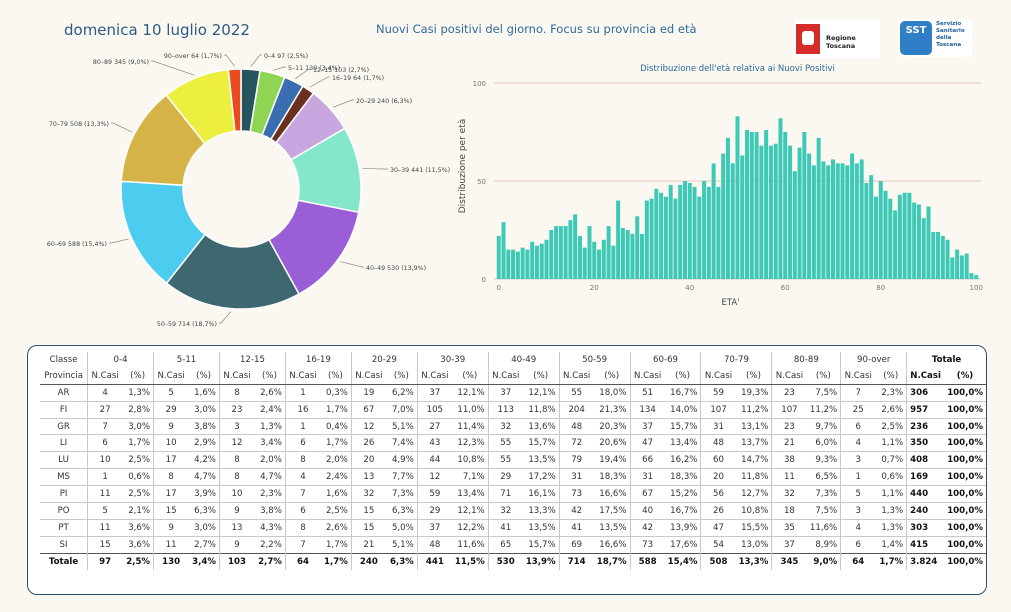 The width and height of the screenshot is (1011, 612). Describe the element at coordinates (401, 409) in the screenshot. I see `cell-pct: 7,0%` at that location.